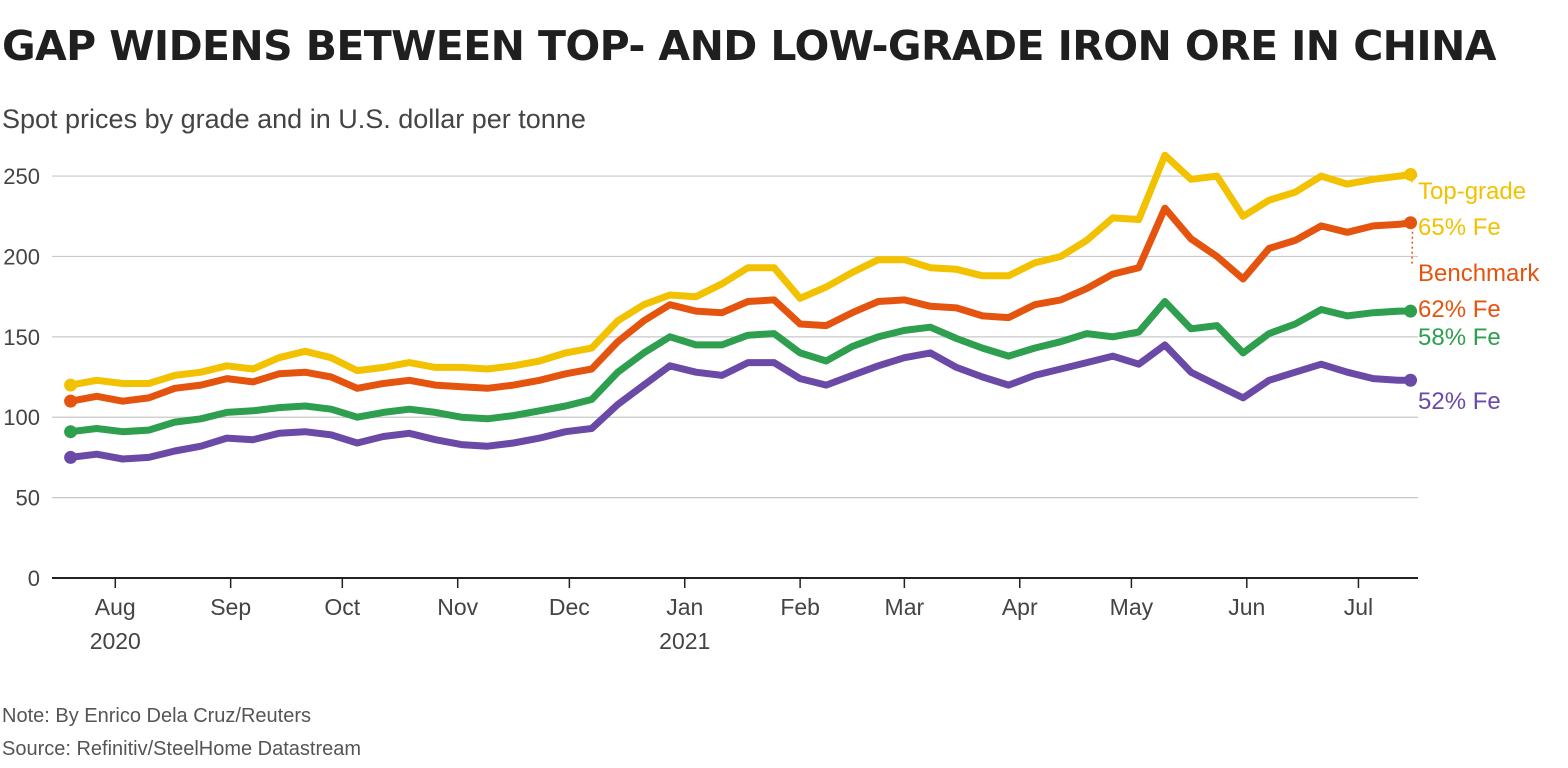  What do you see at coordinates (684, 641) in the screenshot?
I see `x-tick-year-label: 2021` at bounding box center [684, 641].